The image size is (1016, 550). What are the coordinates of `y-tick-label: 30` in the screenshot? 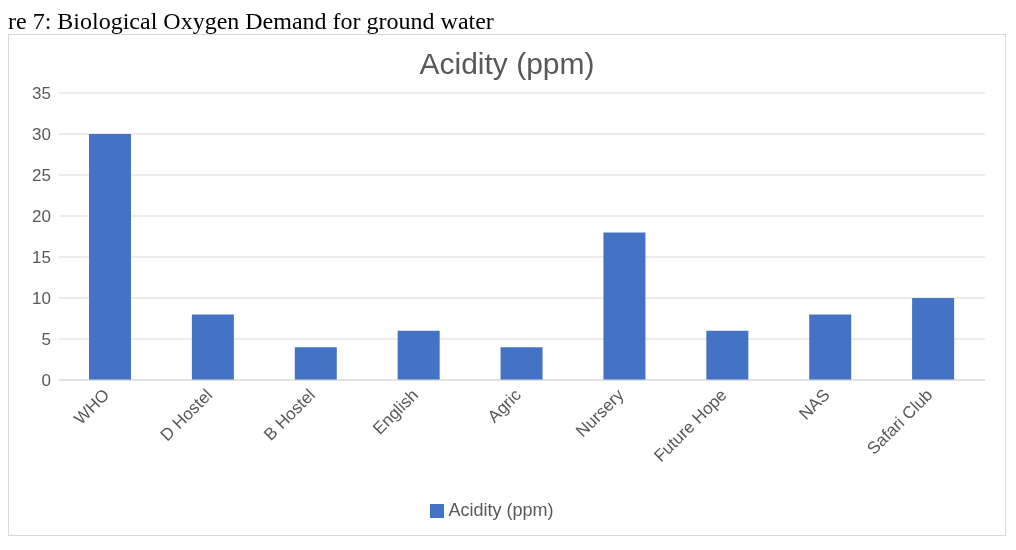 It's located at (41, 135).